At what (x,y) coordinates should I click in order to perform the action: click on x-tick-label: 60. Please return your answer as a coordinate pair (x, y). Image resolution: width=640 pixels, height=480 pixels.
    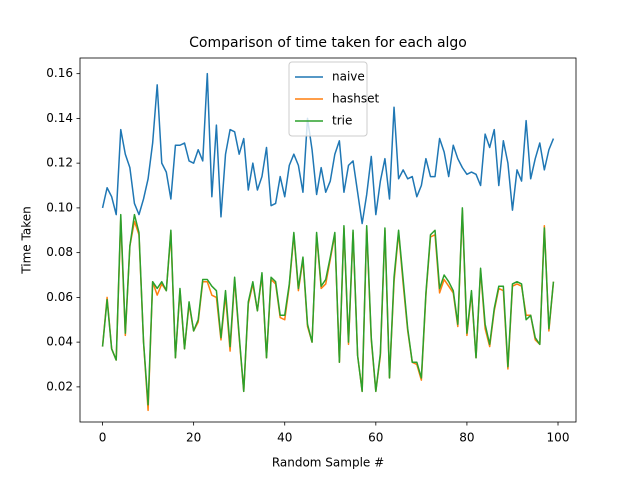
    Looking at the image, I should click on (375, 438).